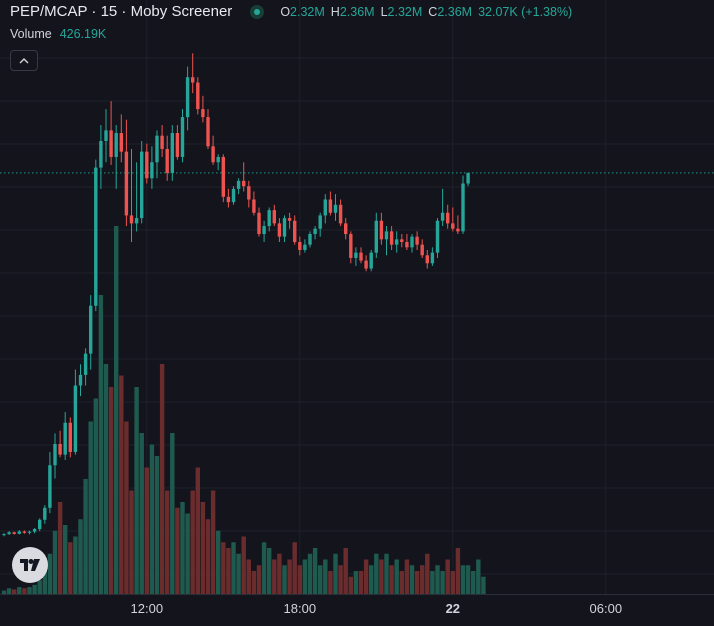  Describe the element at coordinates (121, 11) in the screenshot. I see `symbol-title: PEP/MCAP · 15 · Moby Screener` at that location.